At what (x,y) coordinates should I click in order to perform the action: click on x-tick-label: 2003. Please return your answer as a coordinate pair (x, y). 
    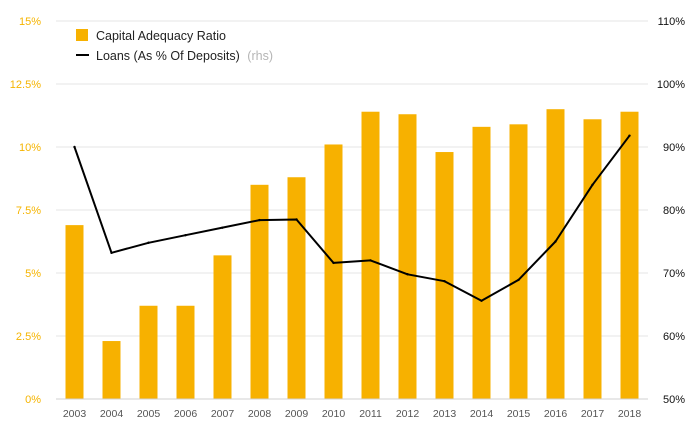
    Looking at the image, I should click on (75, 414).